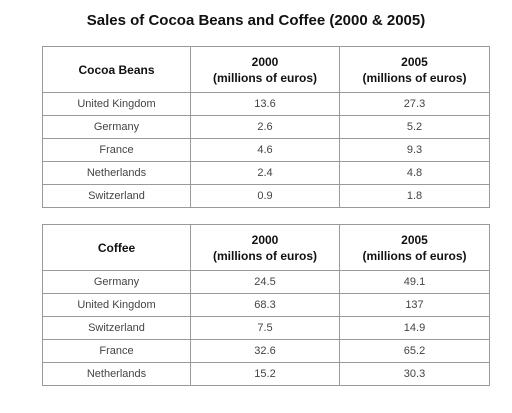 The height and width of the screenshot is (413, 512). What do you see at coordinates (116, 69) in the screenshot?
I see `column-header-product: Cocoa Beans` at bounding box center [116, 69].